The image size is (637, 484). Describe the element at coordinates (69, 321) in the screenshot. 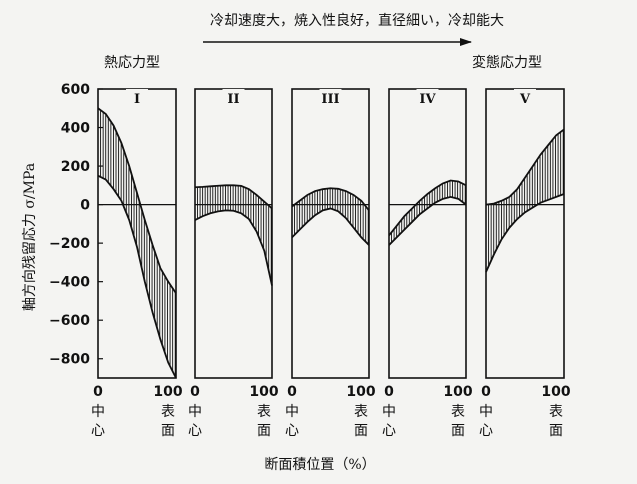

I see `y-tick-label: −600` at that location.